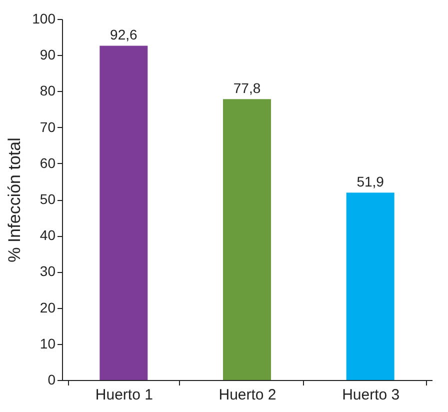  Describe the element at coordinates (48, 343) in the screenshot. I see `y-tick-label: 10` at that location.